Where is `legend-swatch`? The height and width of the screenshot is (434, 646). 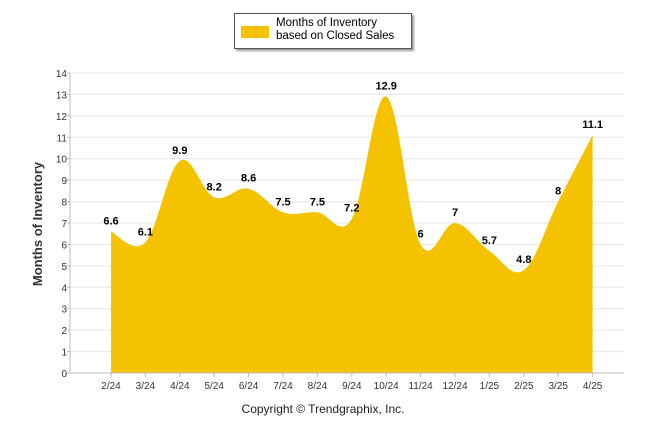 legend-swatch is located at coordinates (255, 32).